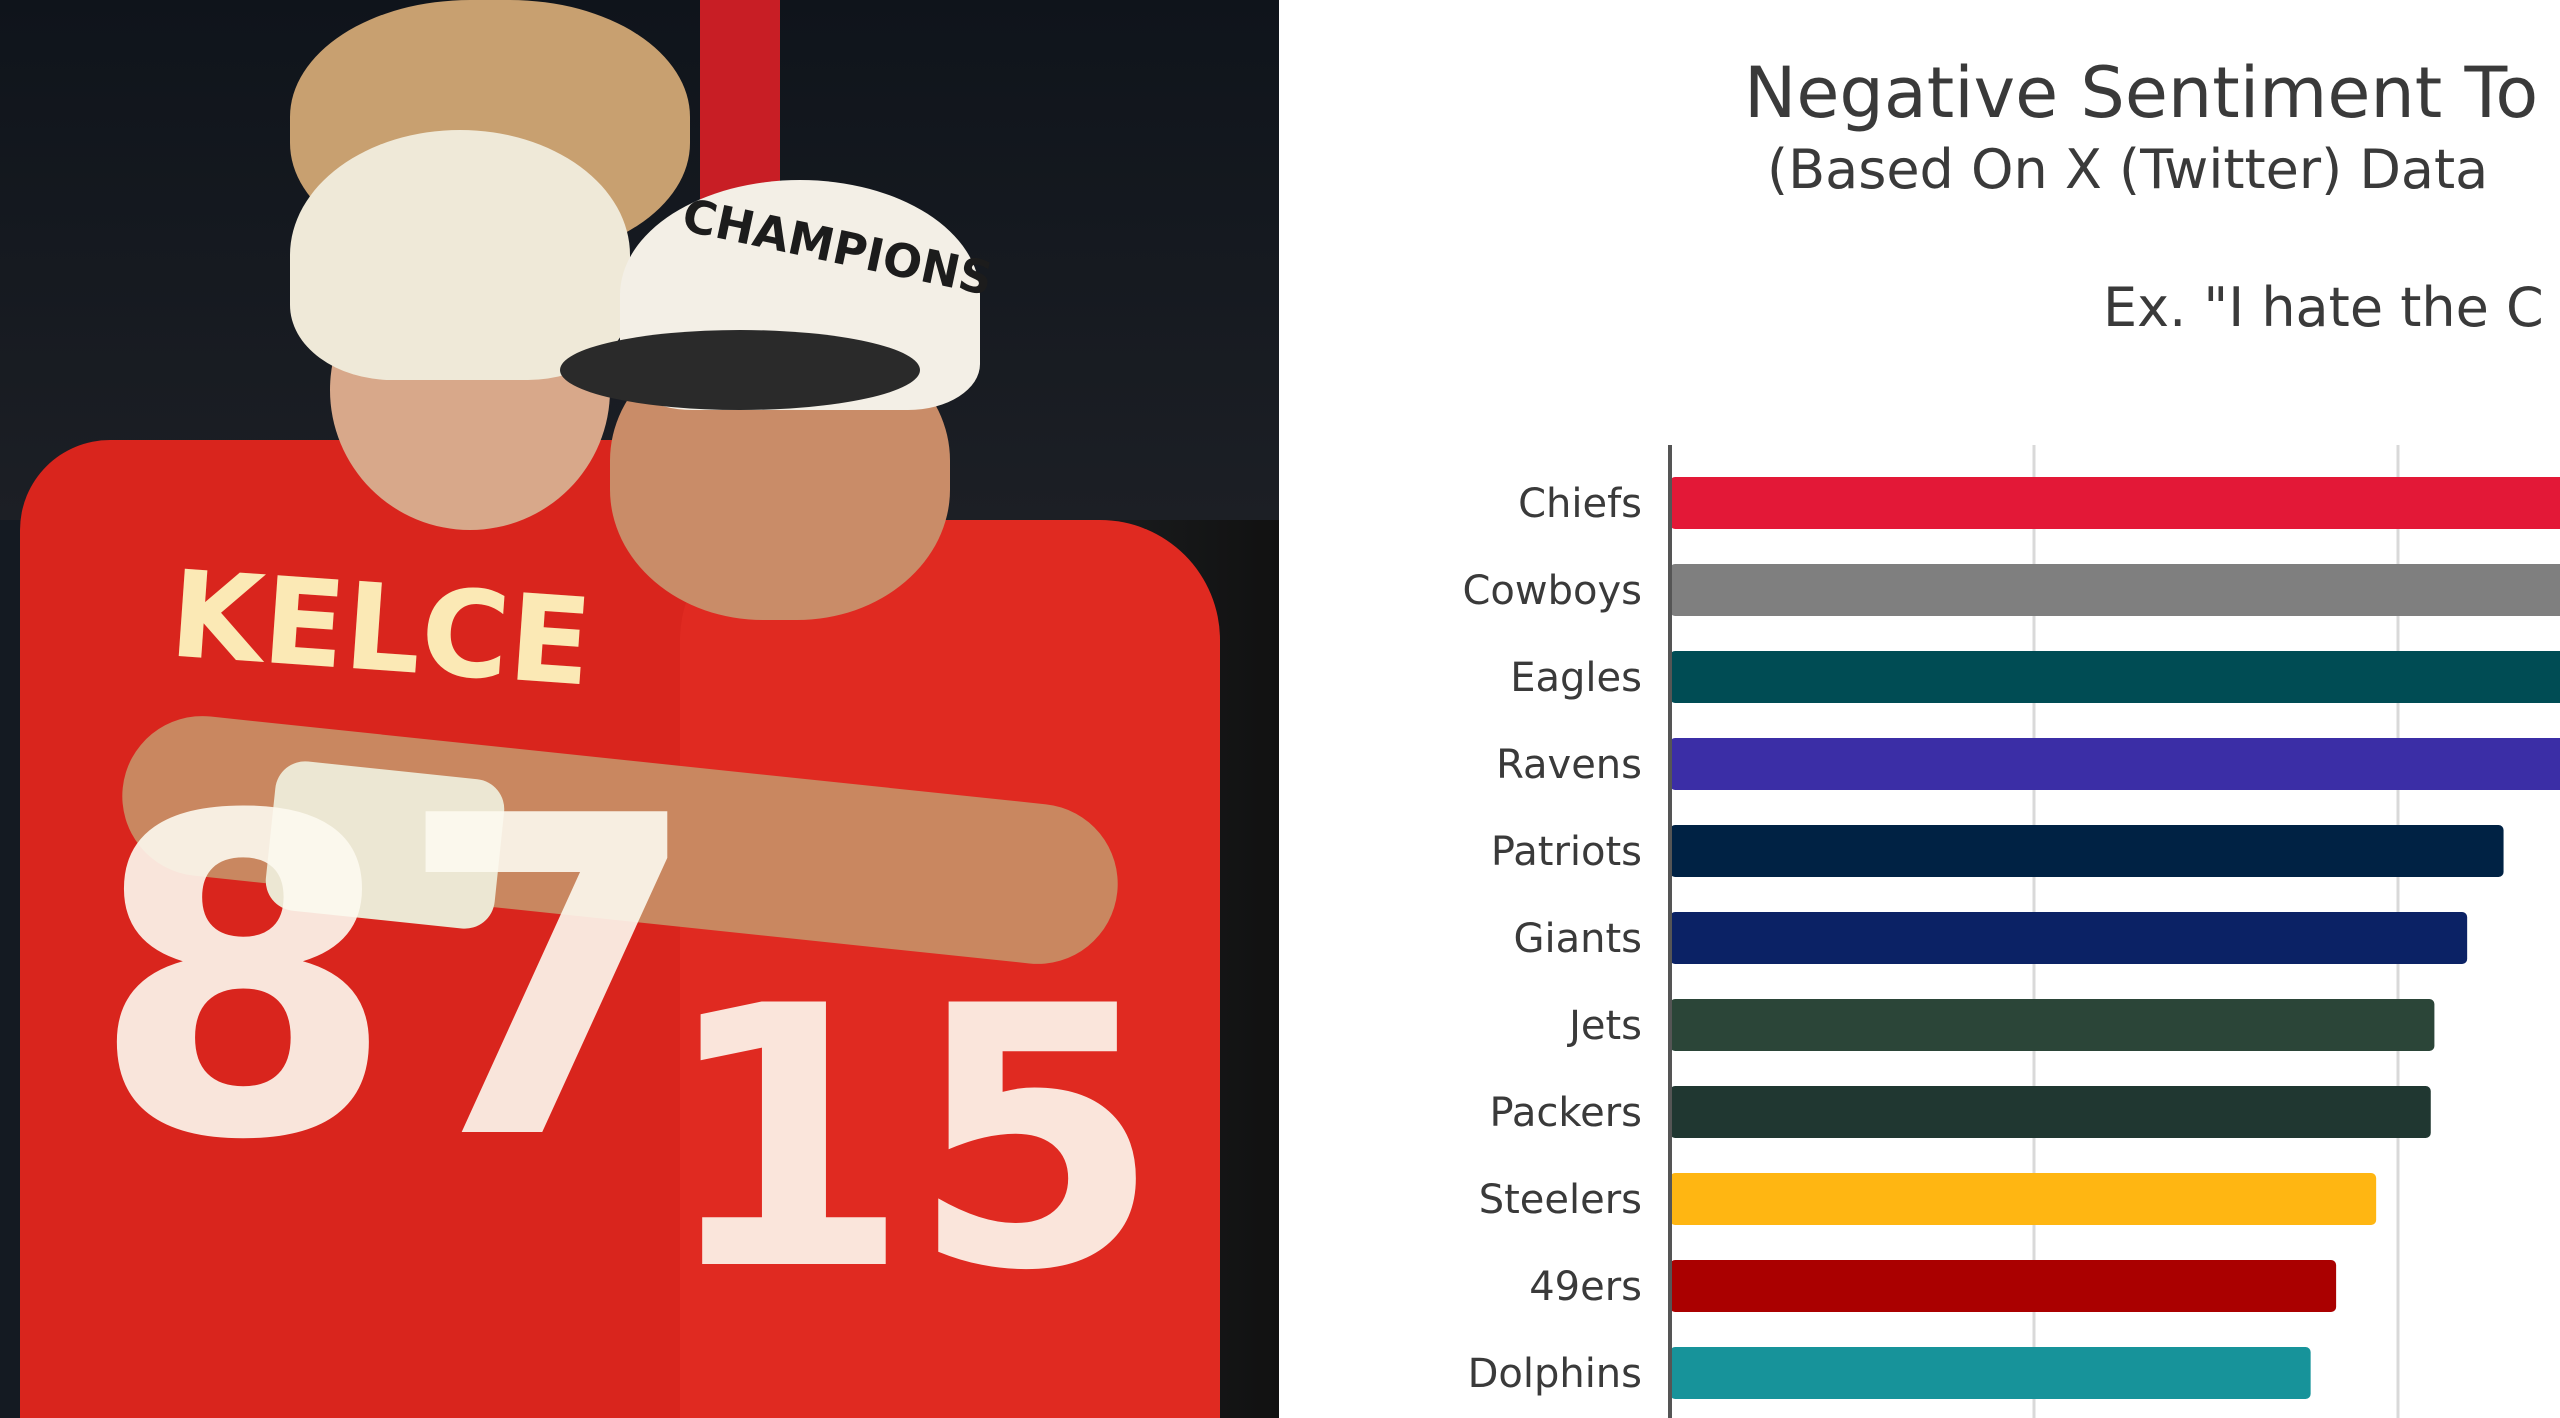  Describe the element at coordinates (1576, 678) in the screenshot. I see `category-label: Eagles` at that location.